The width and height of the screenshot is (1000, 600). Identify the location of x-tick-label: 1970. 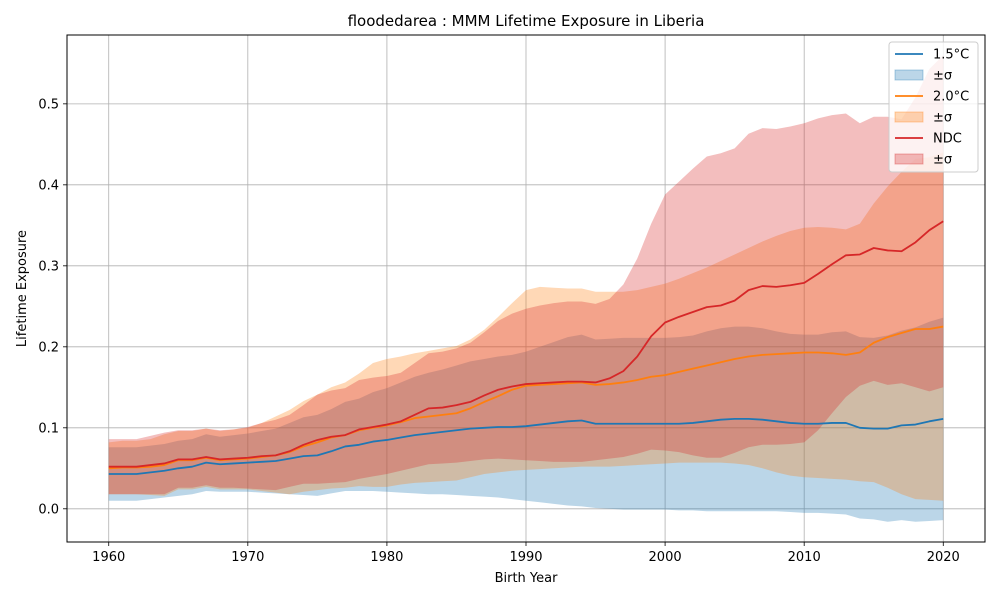
(247, 557).